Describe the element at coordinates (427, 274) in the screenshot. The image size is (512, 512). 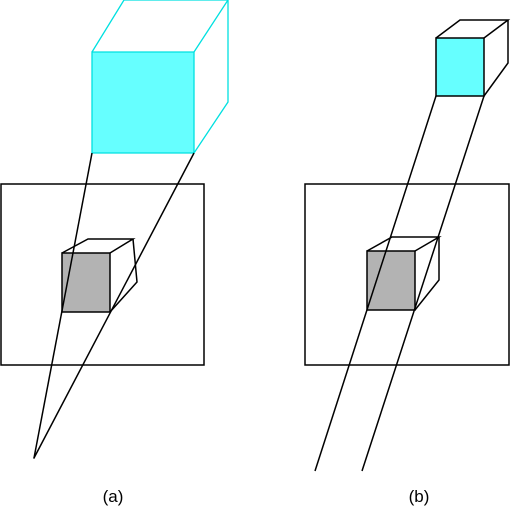
I see `near-cube-b-side-edges` at that location.